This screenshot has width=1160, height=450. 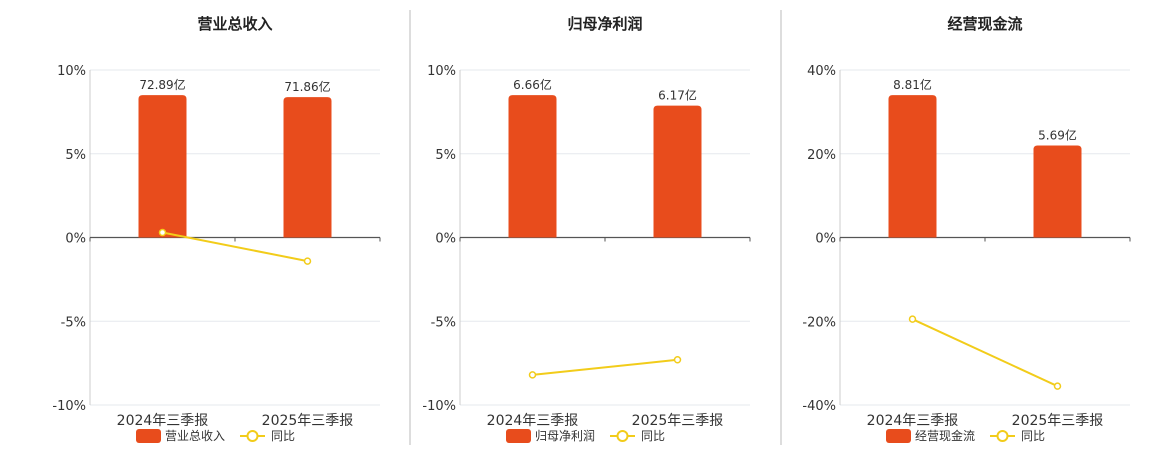 What do you see at coordinates (945, 435) in the screenshot?
I see `legend-bar-label: 经营现金流` at bounding box center [945, 435].